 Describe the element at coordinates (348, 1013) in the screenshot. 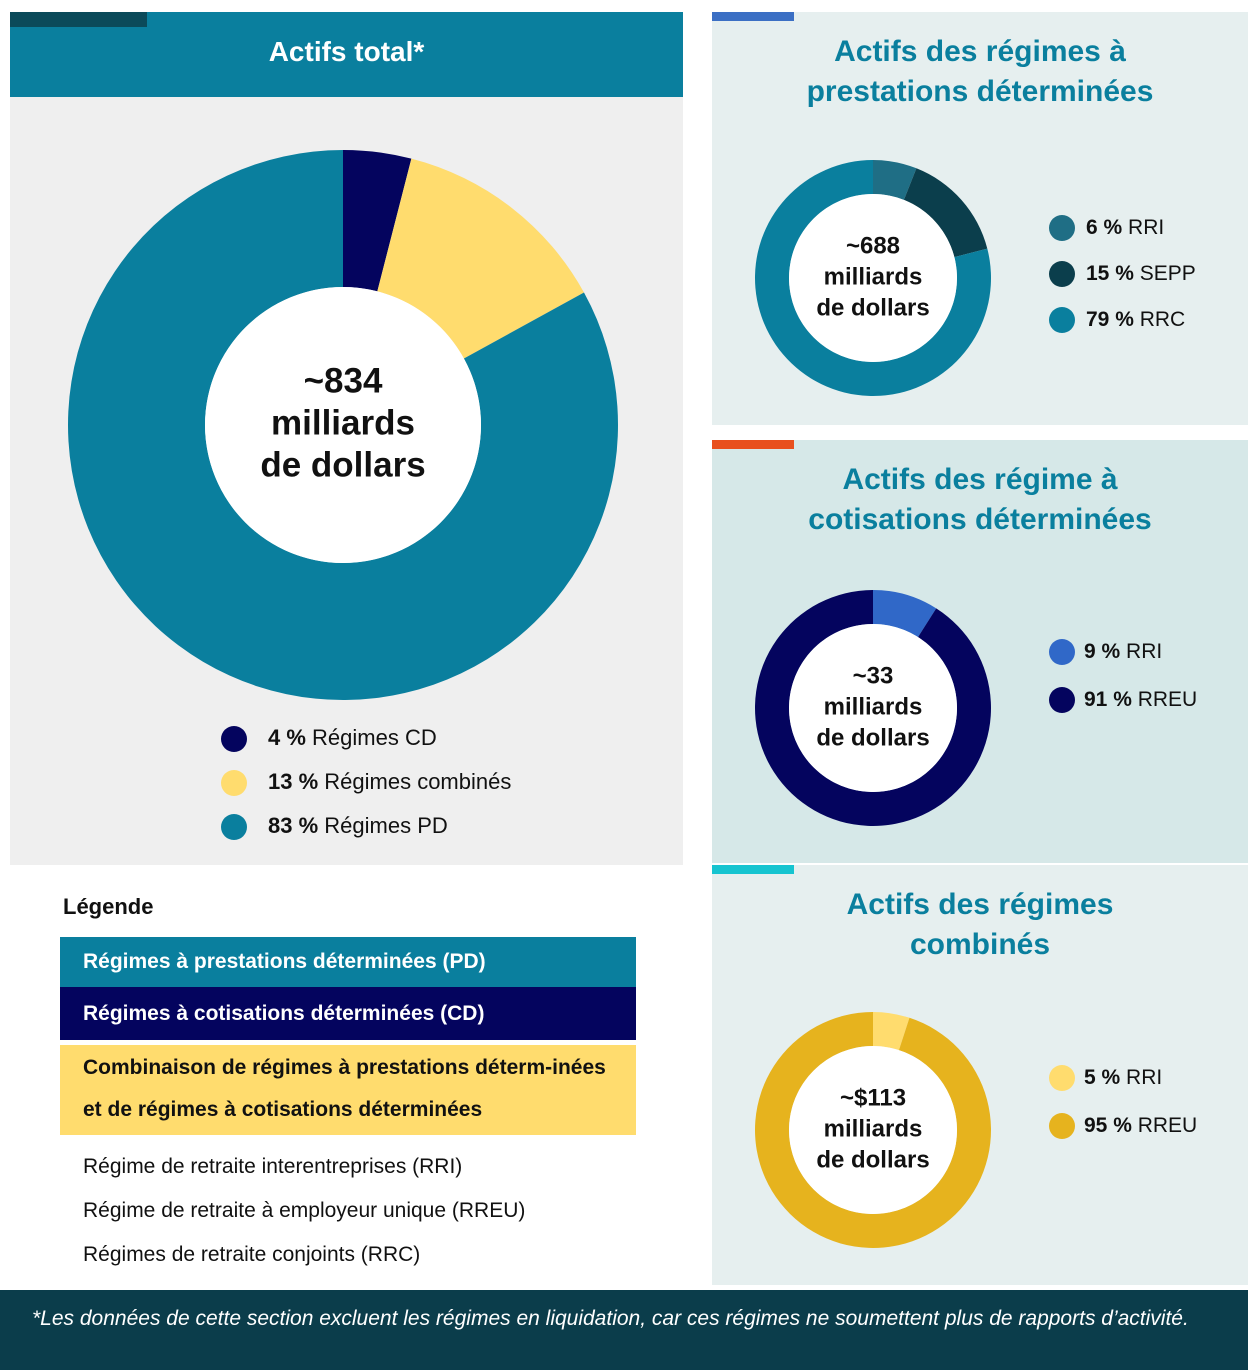

I see `legend-band: Régimes à cotisations déterminées (CD)` at that location.